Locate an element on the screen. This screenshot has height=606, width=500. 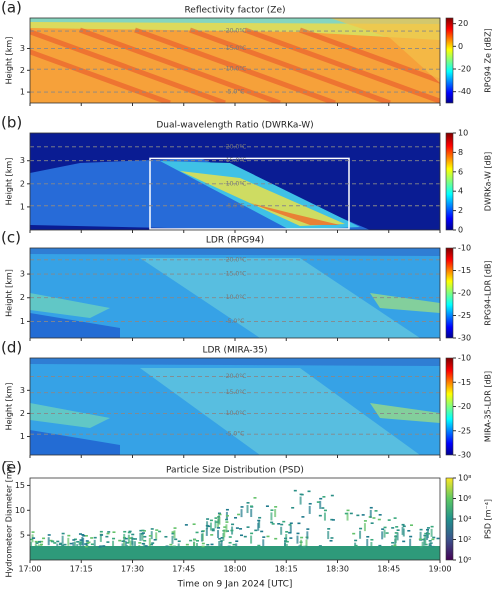
panel-label: (b) is located at coordinates (11, 123).